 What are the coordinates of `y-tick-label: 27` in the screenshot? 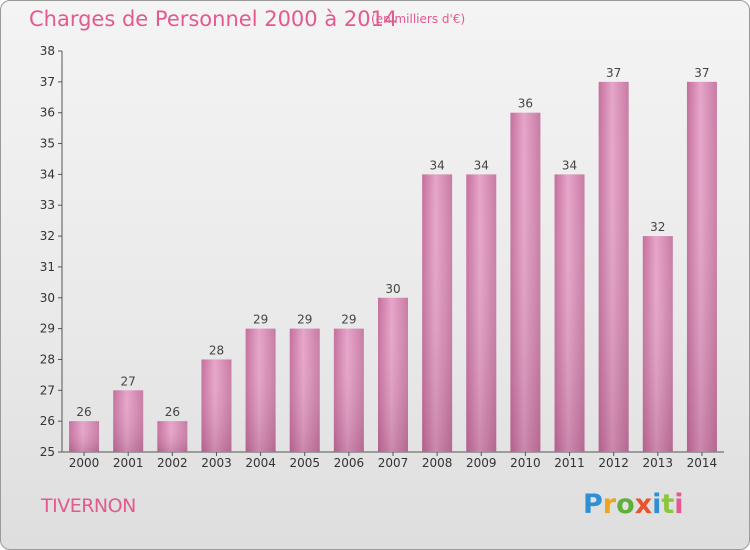 It's located at (47, 390).